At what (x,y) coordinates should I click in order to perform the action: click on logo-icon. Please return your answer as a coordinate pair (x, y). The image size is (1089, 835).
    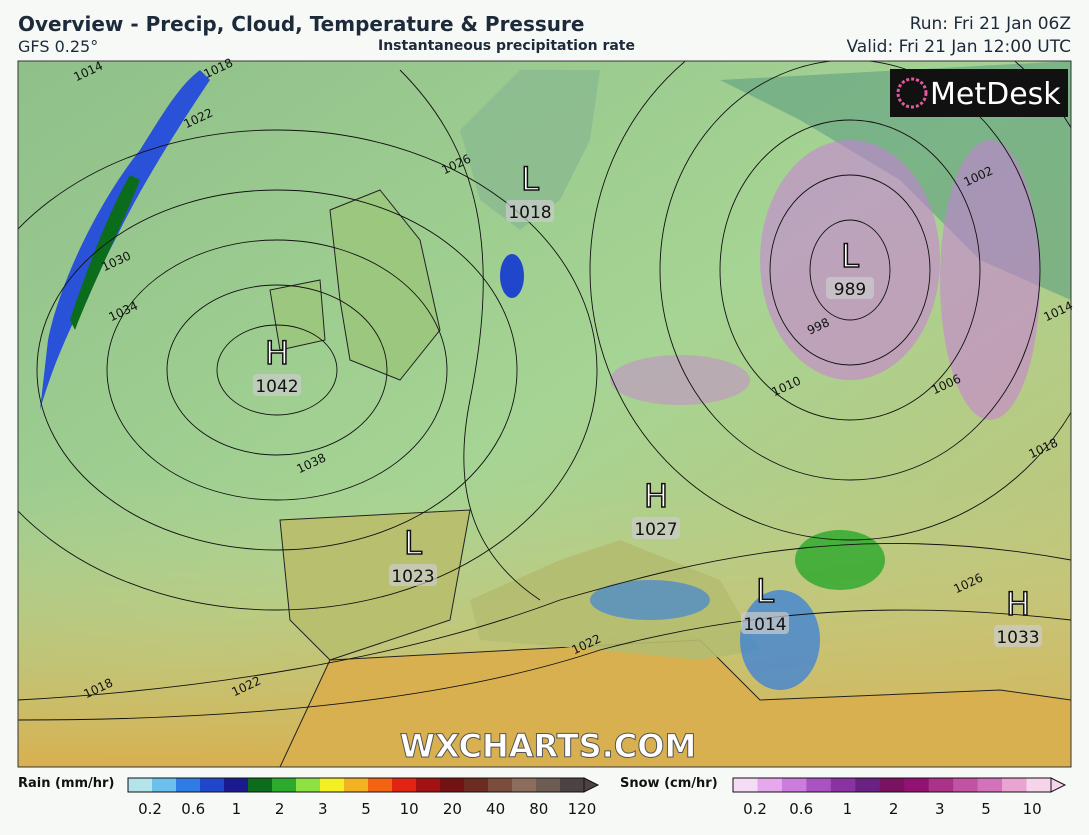
    Looking at the image, I should click on (912, 93).